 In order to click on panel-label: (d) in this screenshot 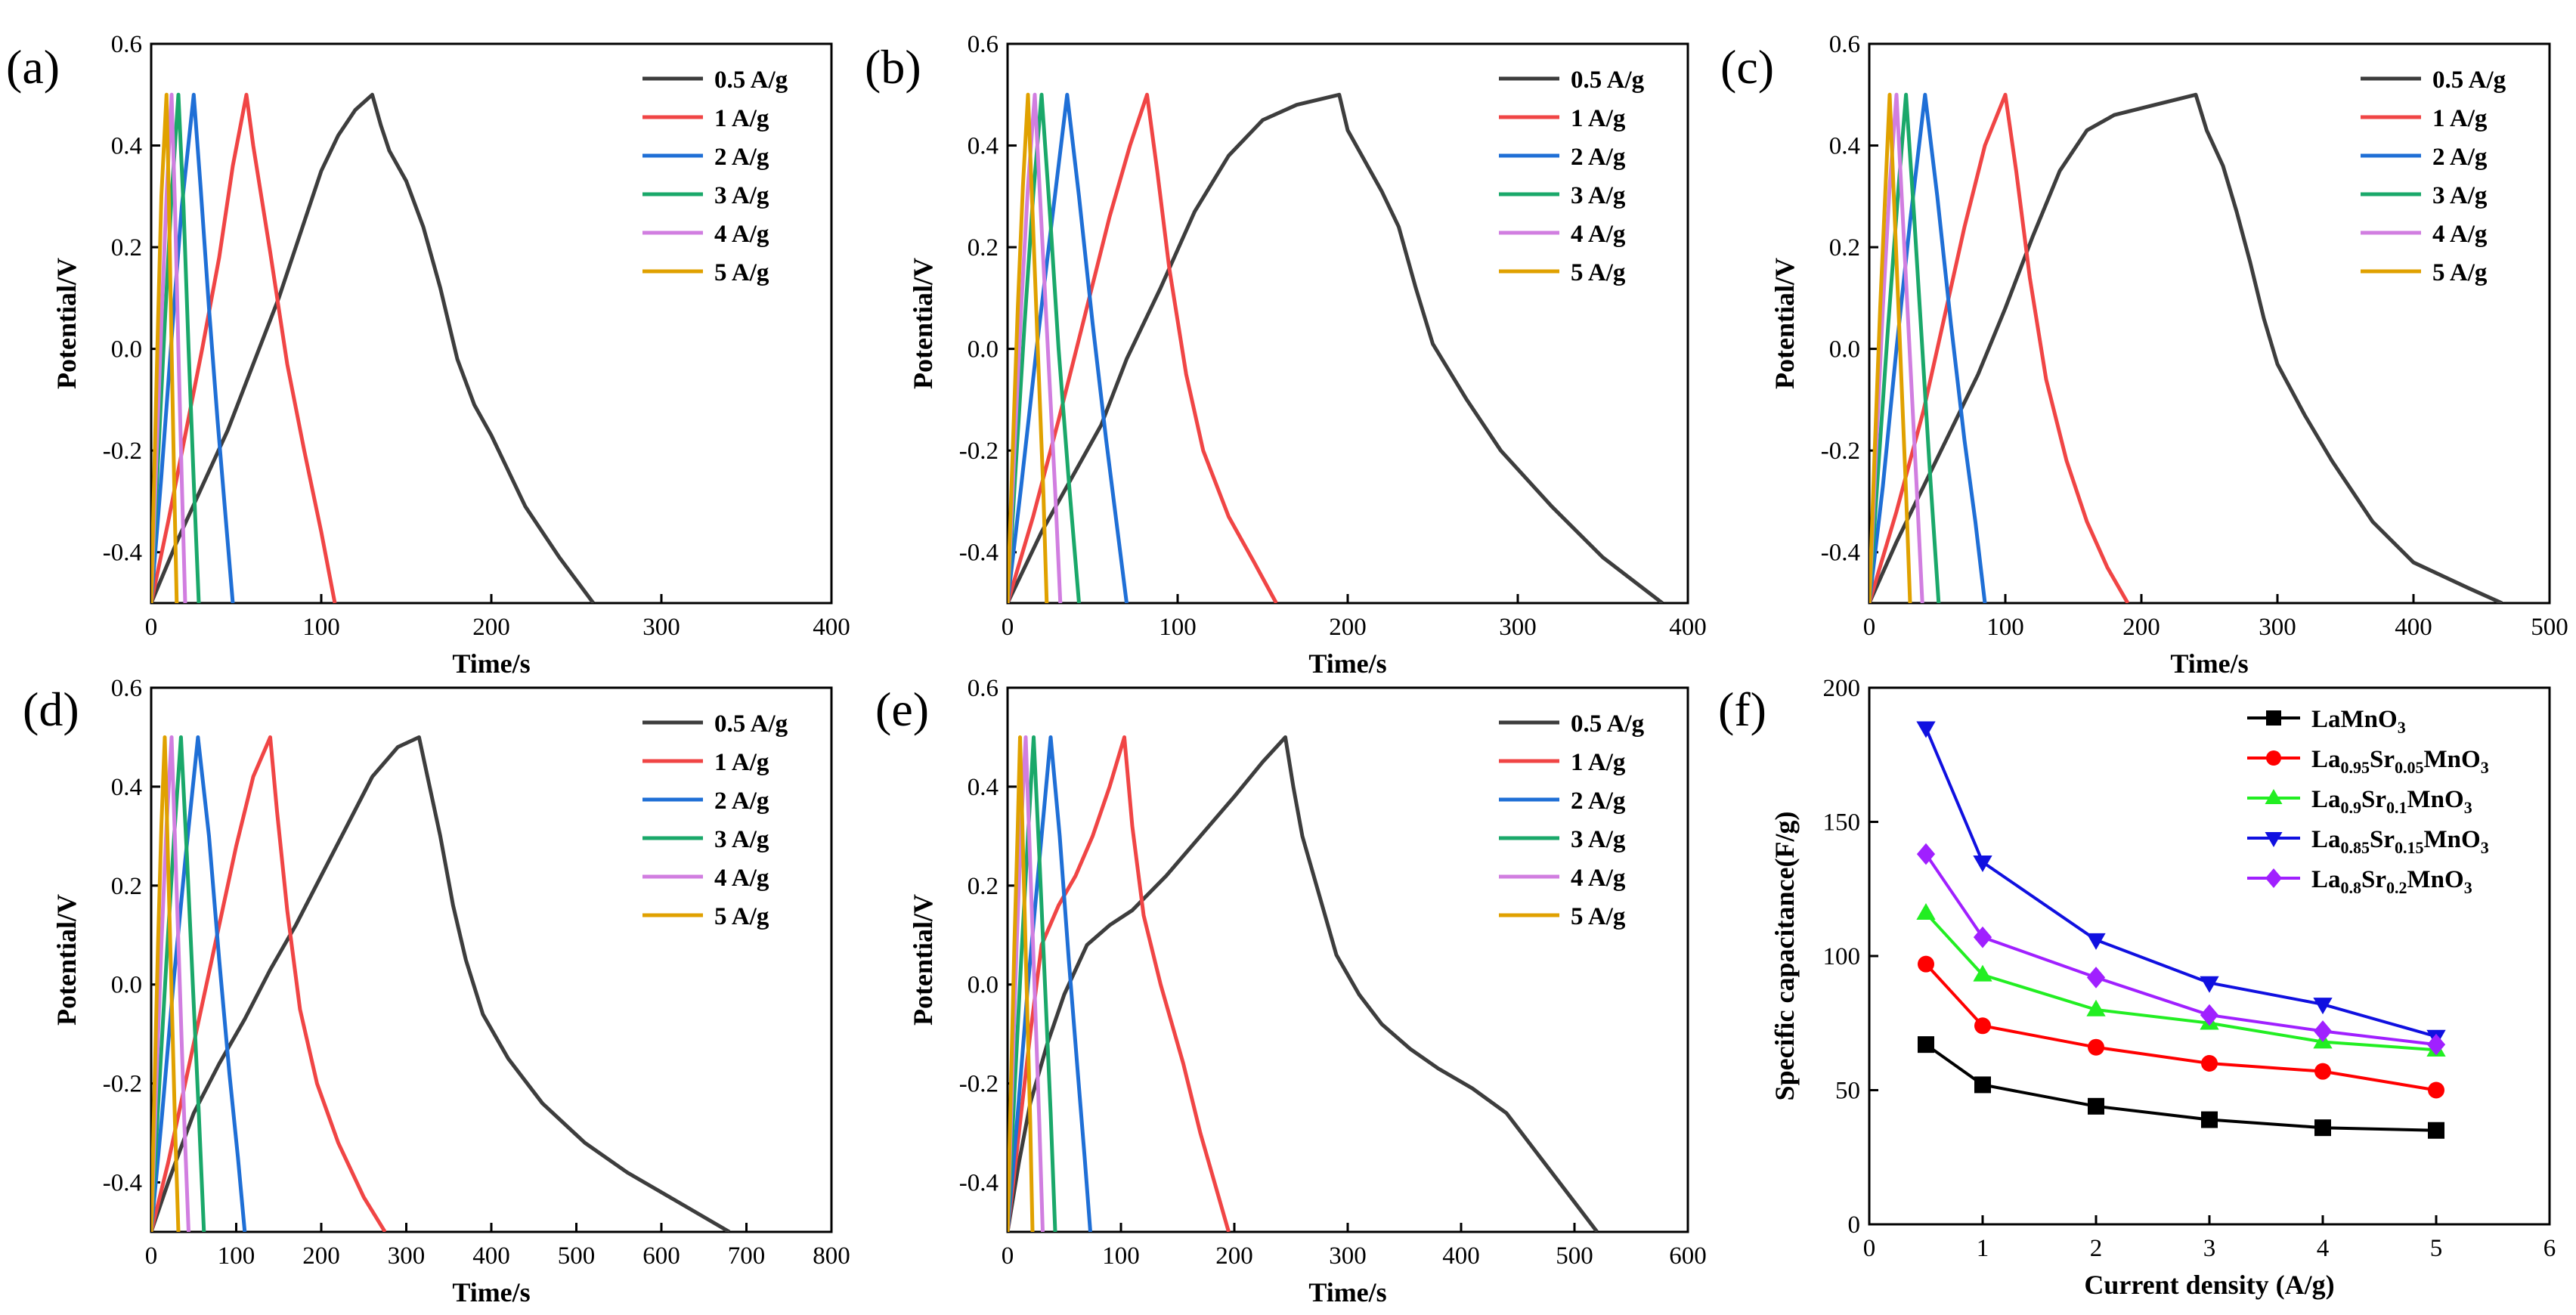, I will do `click(51, 709)`.